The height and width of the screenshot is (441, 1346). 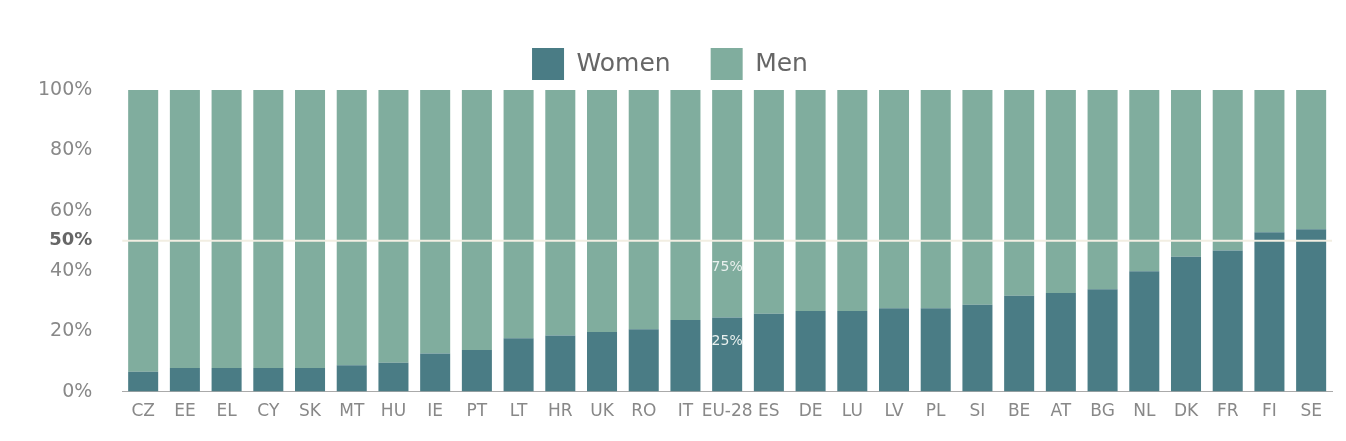 What do you see at coordinates (894, 410) in the screenshot?
I see `x-tick-label: LV` at bounding box center [894, 410].